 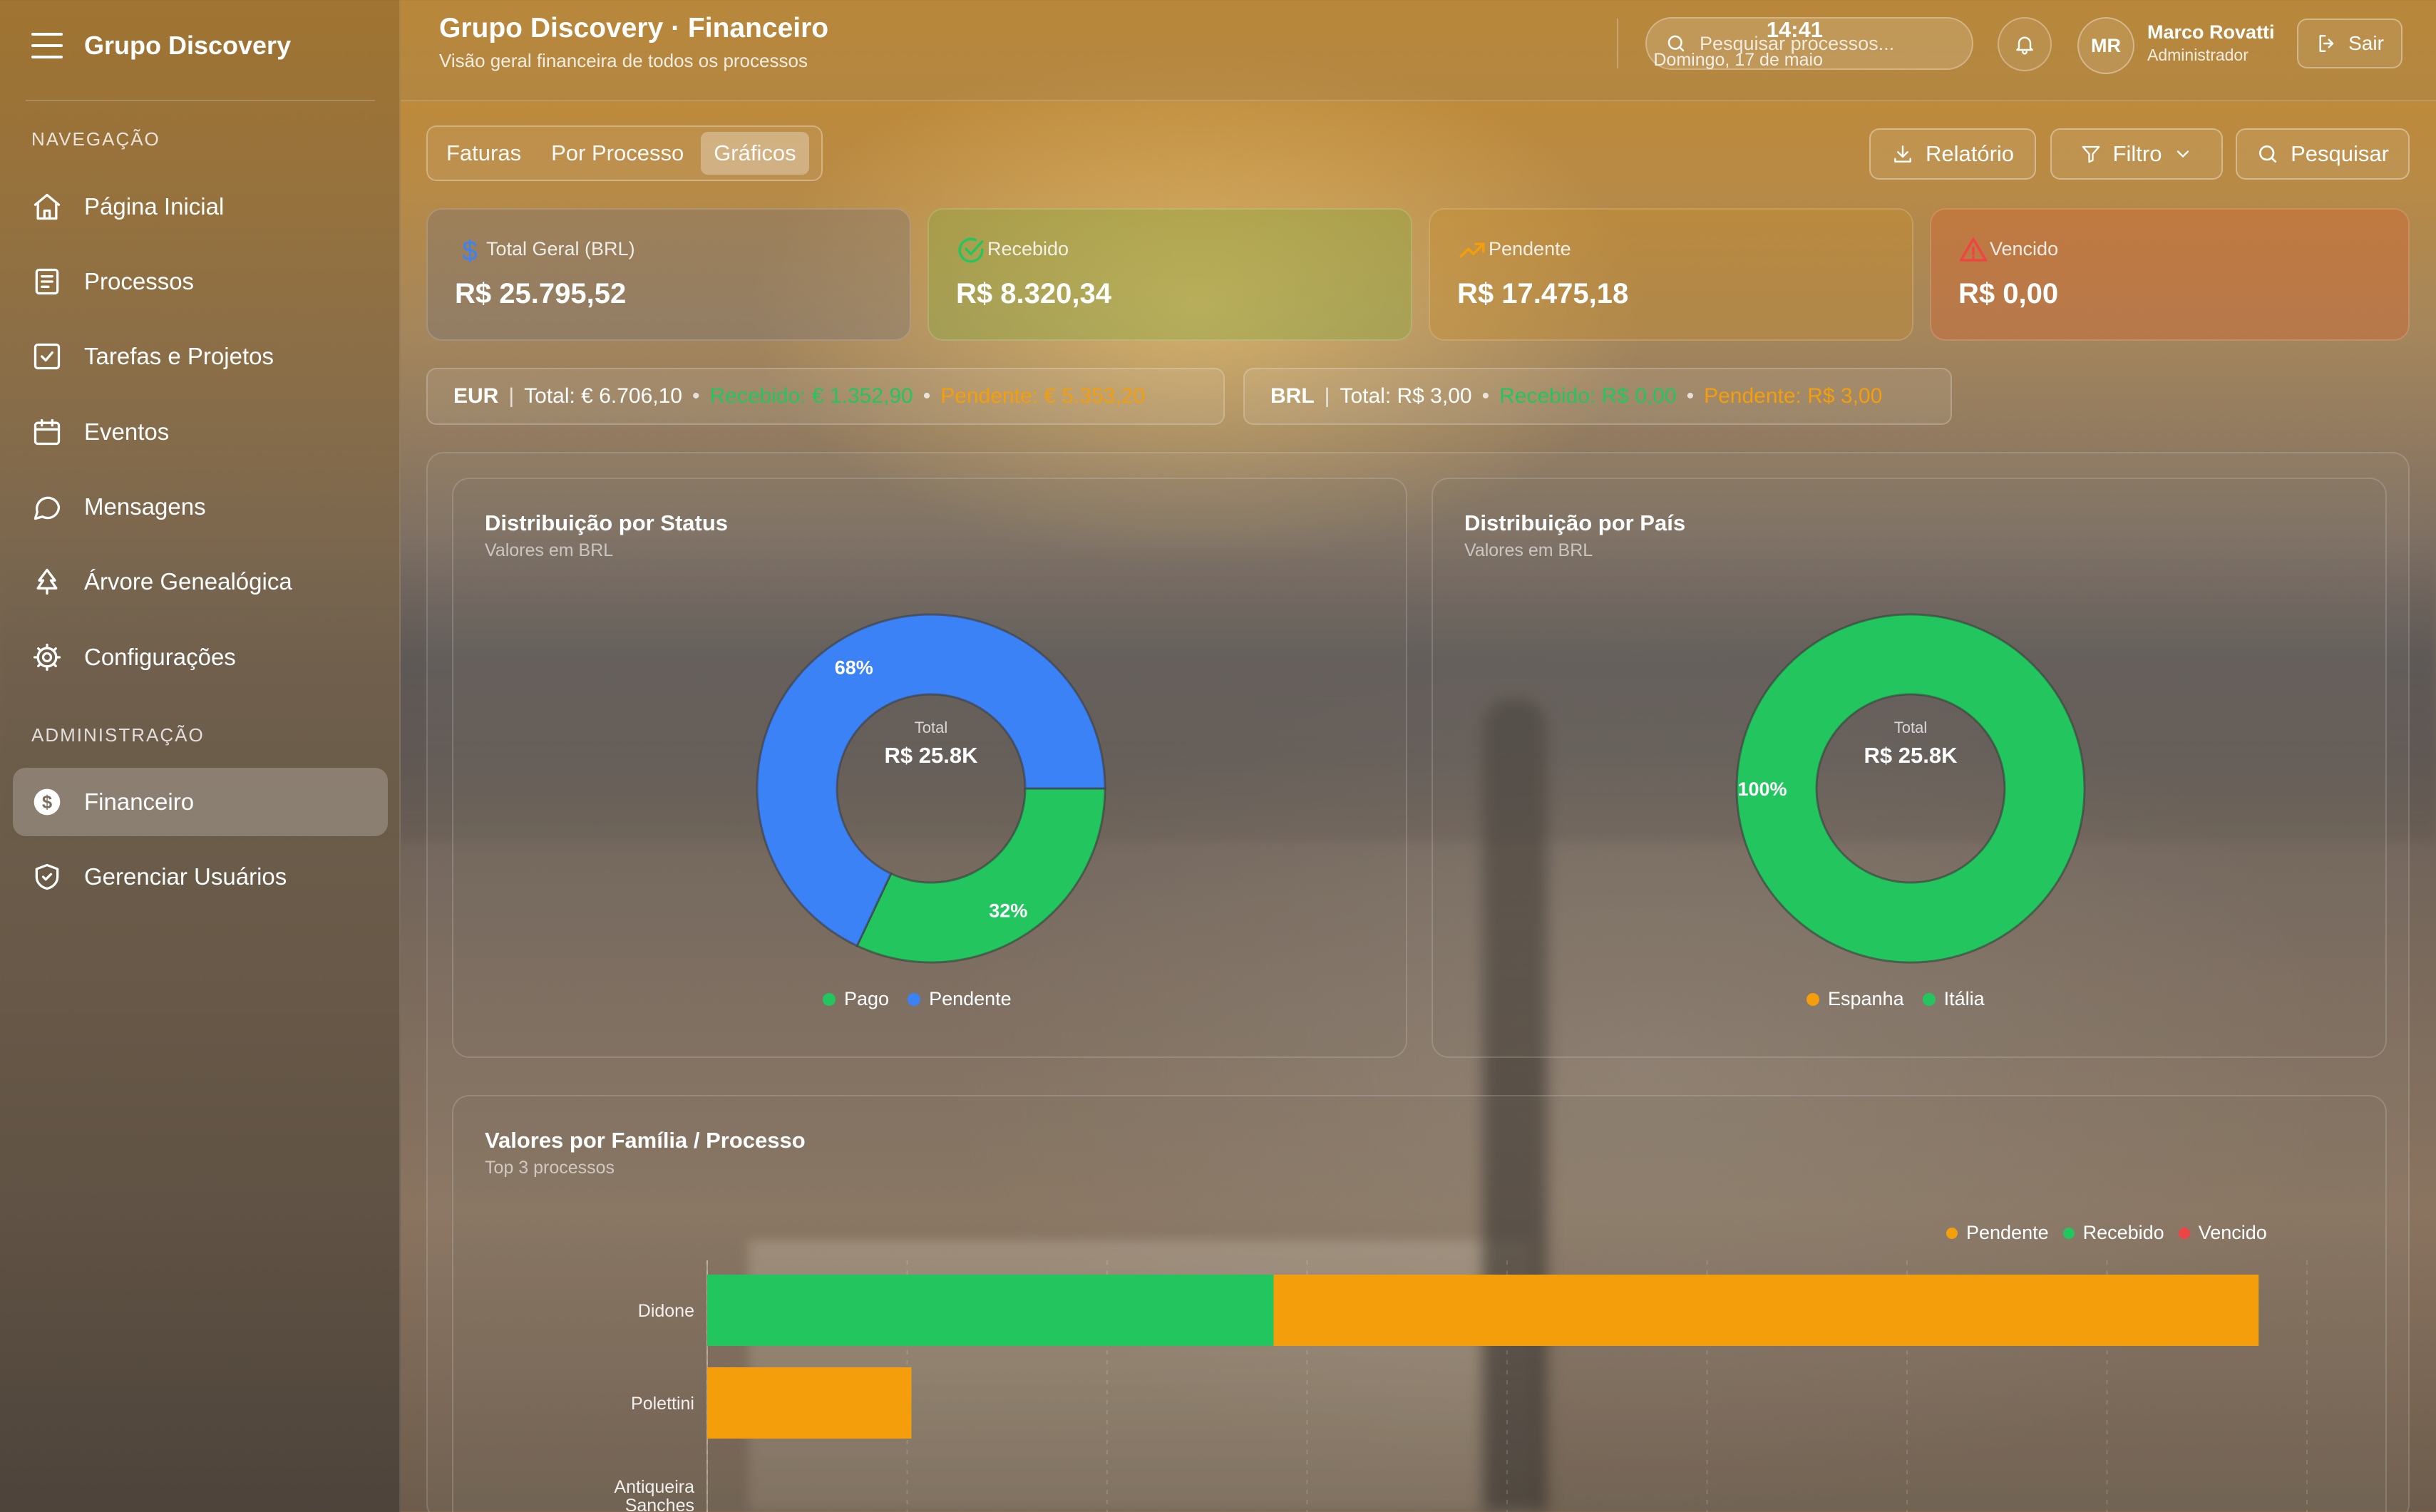 I want to click on sidebar-item-tasks: Tarefas e Projetos, so click(x=200, y=356).